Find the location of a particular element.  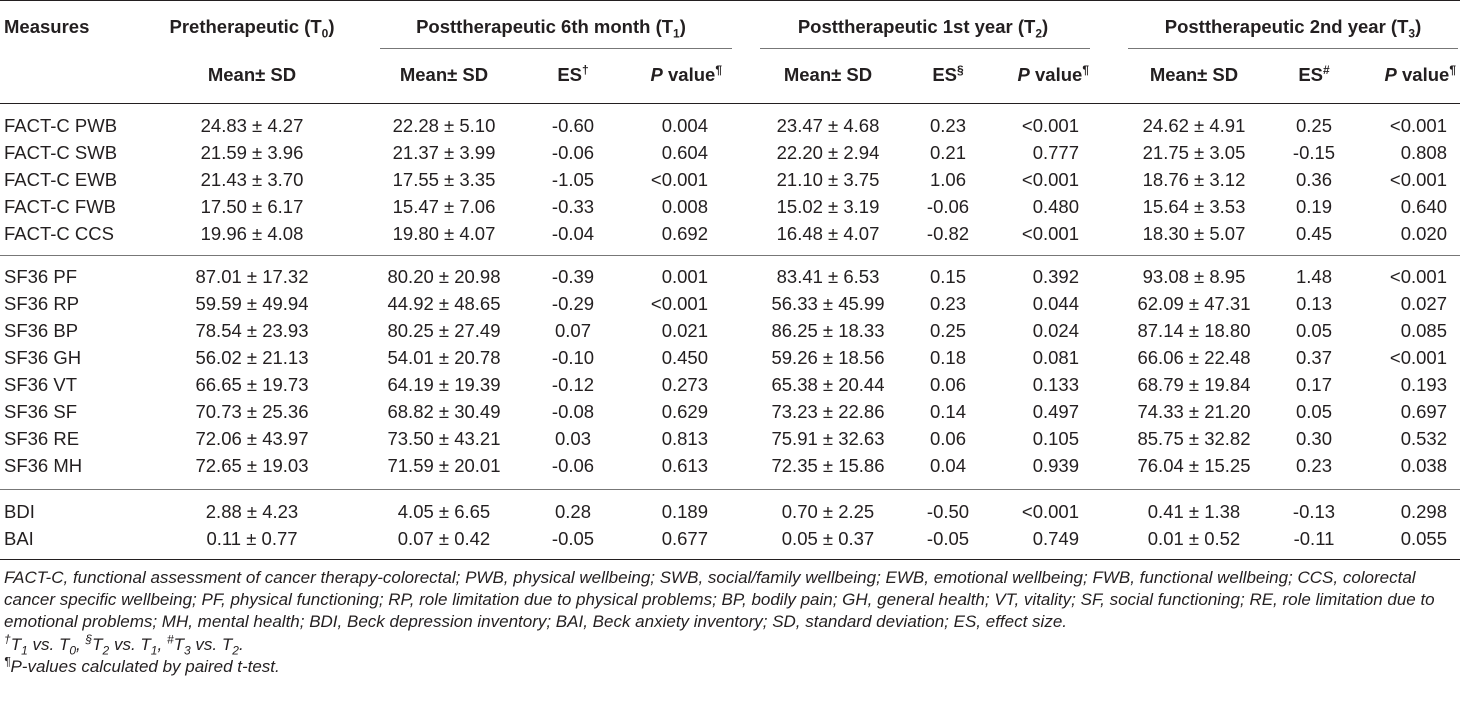

cell-t2-es: 0.15 is located at coordinates (948, 276).